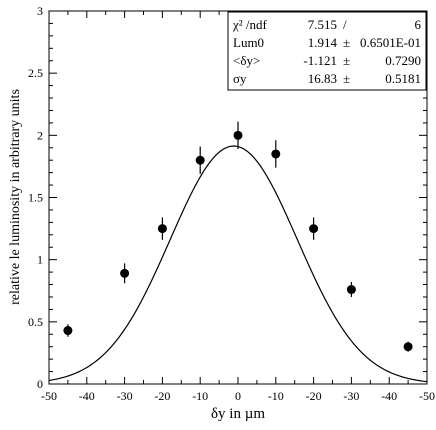 This screenshot has height=430, width=436. I want to click on stats-error: 6, so click(418, 24).